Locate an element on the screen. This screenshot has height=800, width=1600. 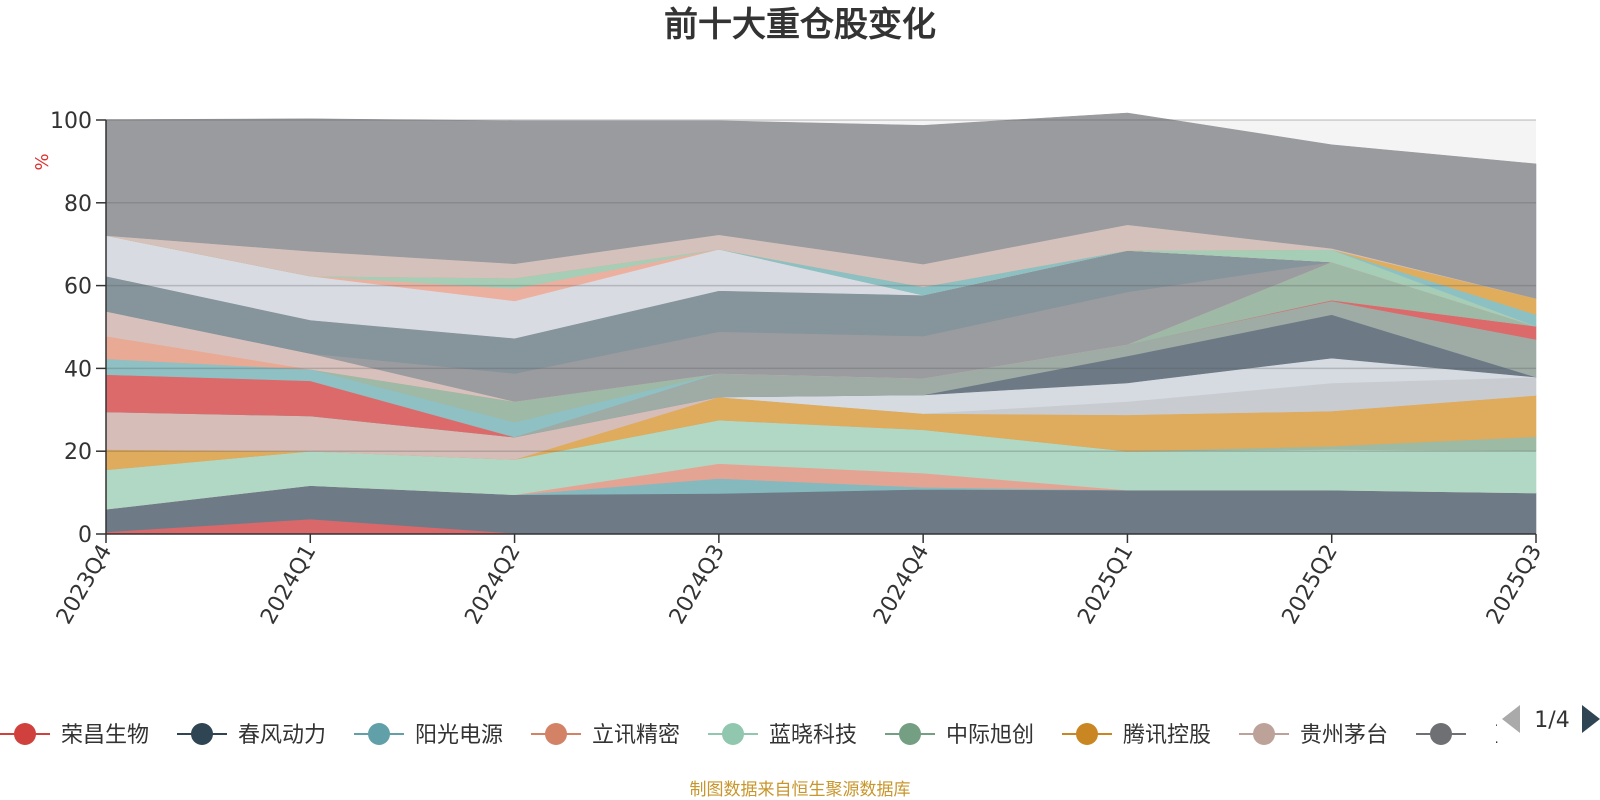
legend-item: 贵州茅台 is located at coordinates (1313, 735).